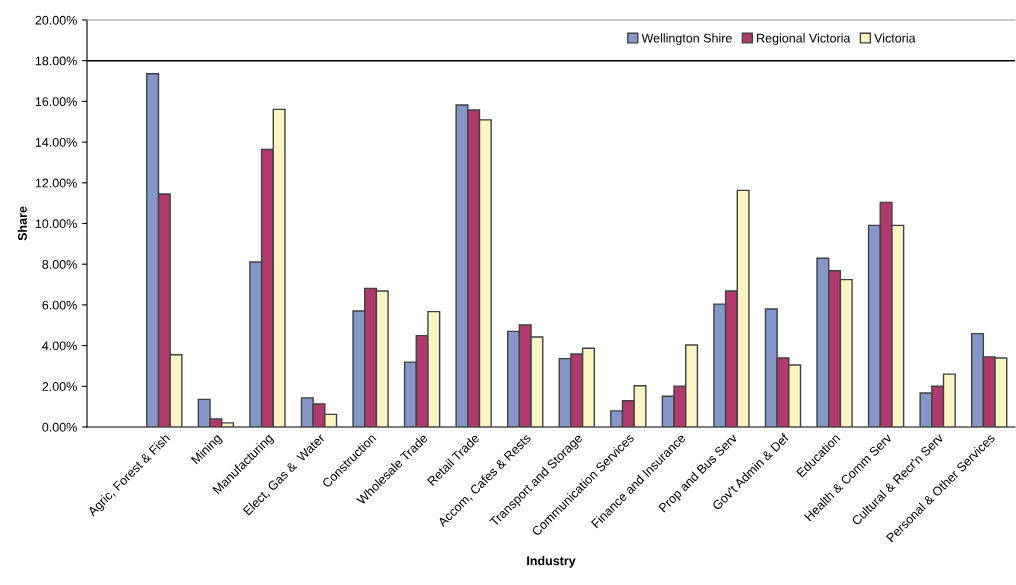 This screenshot has height=585, width=1016. Describe the element at coordinates (59, 264) in the screenshot. I see `y-tick-label: 8.00%` at that location.